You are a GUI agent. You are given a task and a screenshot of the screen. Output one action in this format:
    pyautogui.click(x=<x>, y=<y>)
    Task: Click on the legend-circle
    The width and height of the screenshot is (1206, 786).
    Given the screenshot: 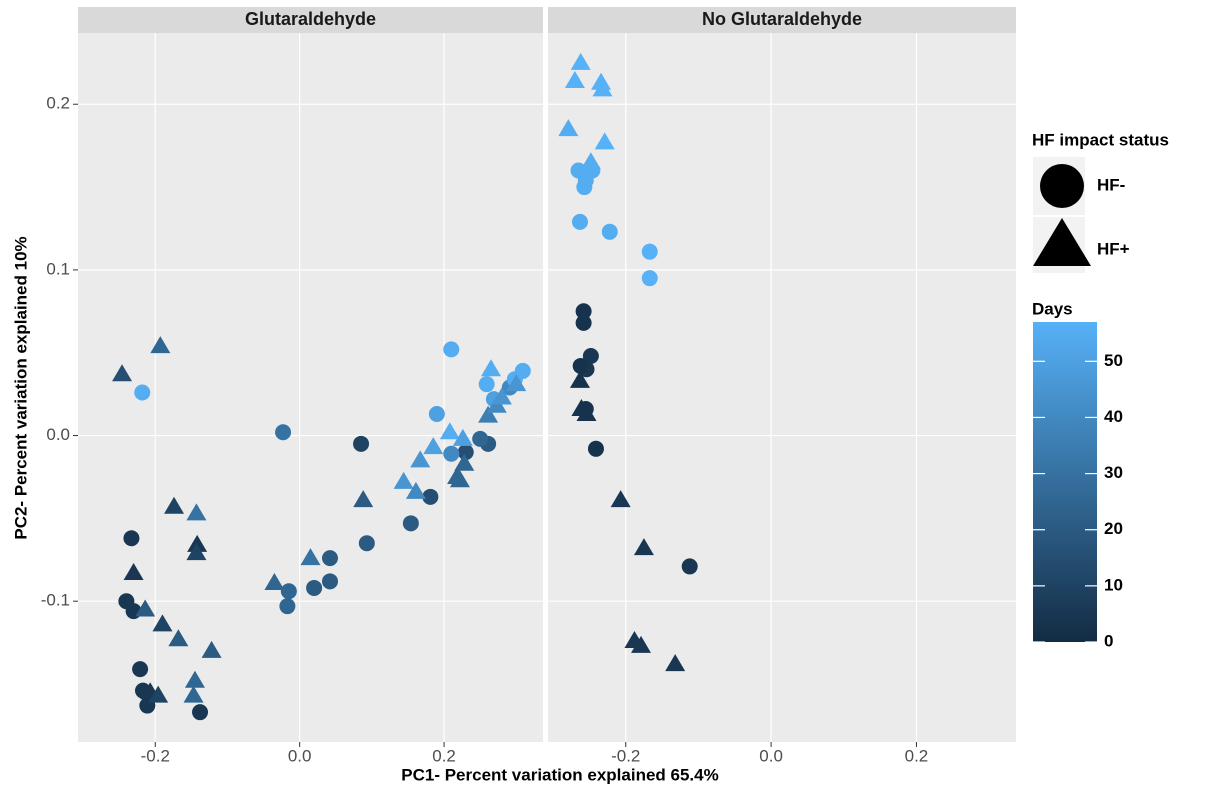 What is the action you would take?
    pyautogui.click(x=1062, y=186)
    